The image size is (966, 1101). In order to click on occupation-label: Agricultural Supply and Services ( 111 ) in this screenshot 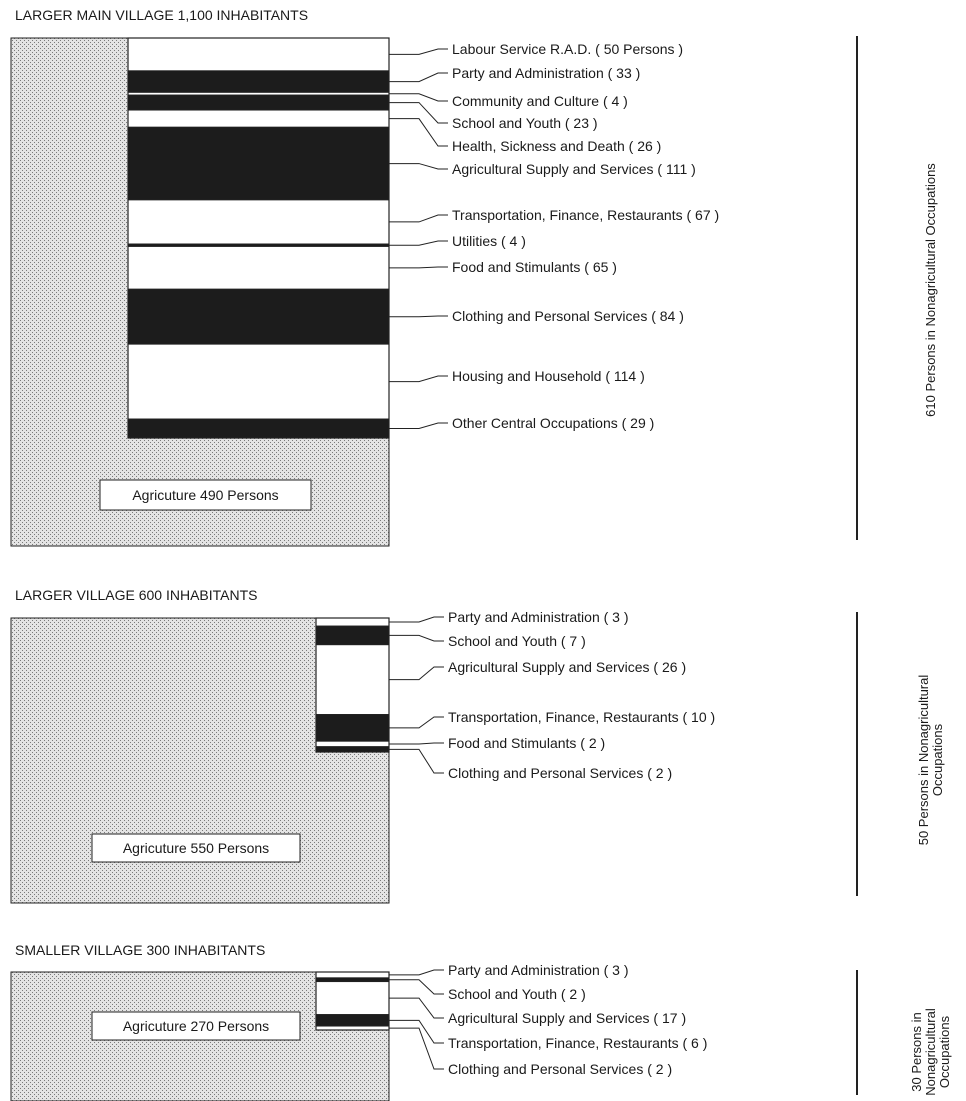, I will do `click(574, 169)`.